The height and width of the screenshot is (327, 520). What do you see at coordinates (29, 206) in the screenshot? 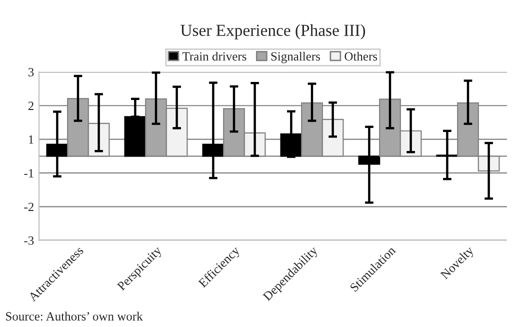
I see `y-tick-label: -2` at bounding box center [29, 206].